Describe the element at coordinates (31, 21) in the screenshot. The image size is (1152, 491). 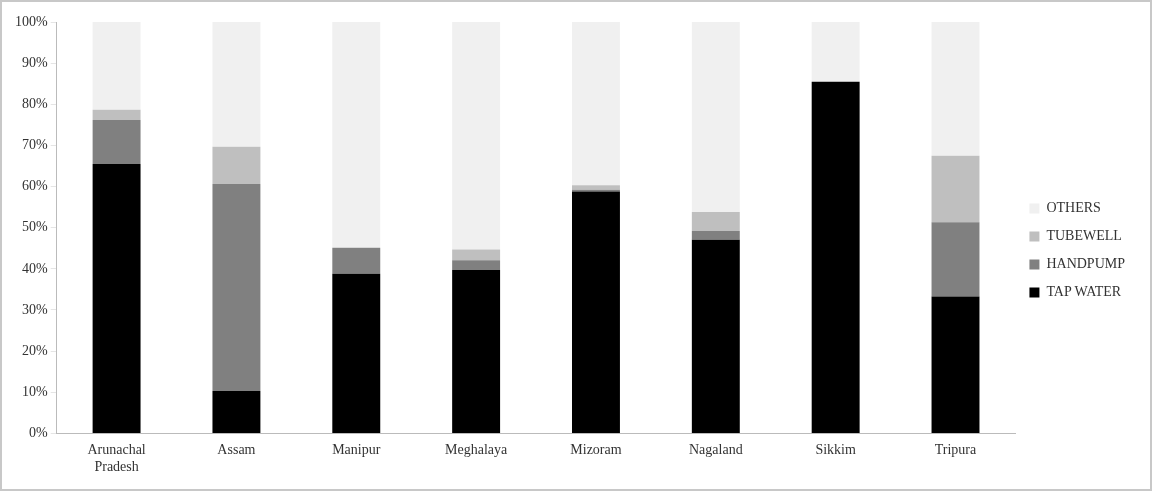
I see `y-tick-label: 100%` at that location.